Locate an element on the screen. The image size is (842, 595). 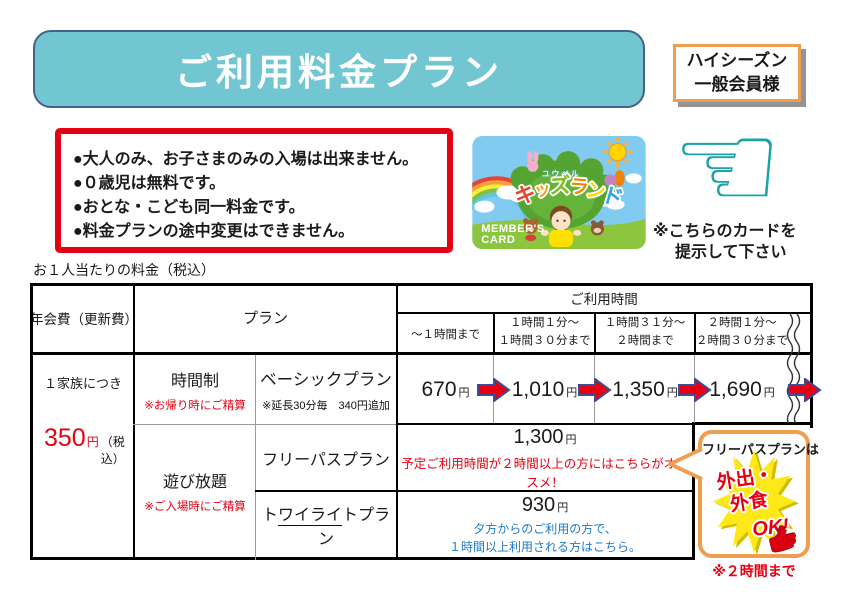
season-line1: ハイシーズン is located at coordinates (737, 61).